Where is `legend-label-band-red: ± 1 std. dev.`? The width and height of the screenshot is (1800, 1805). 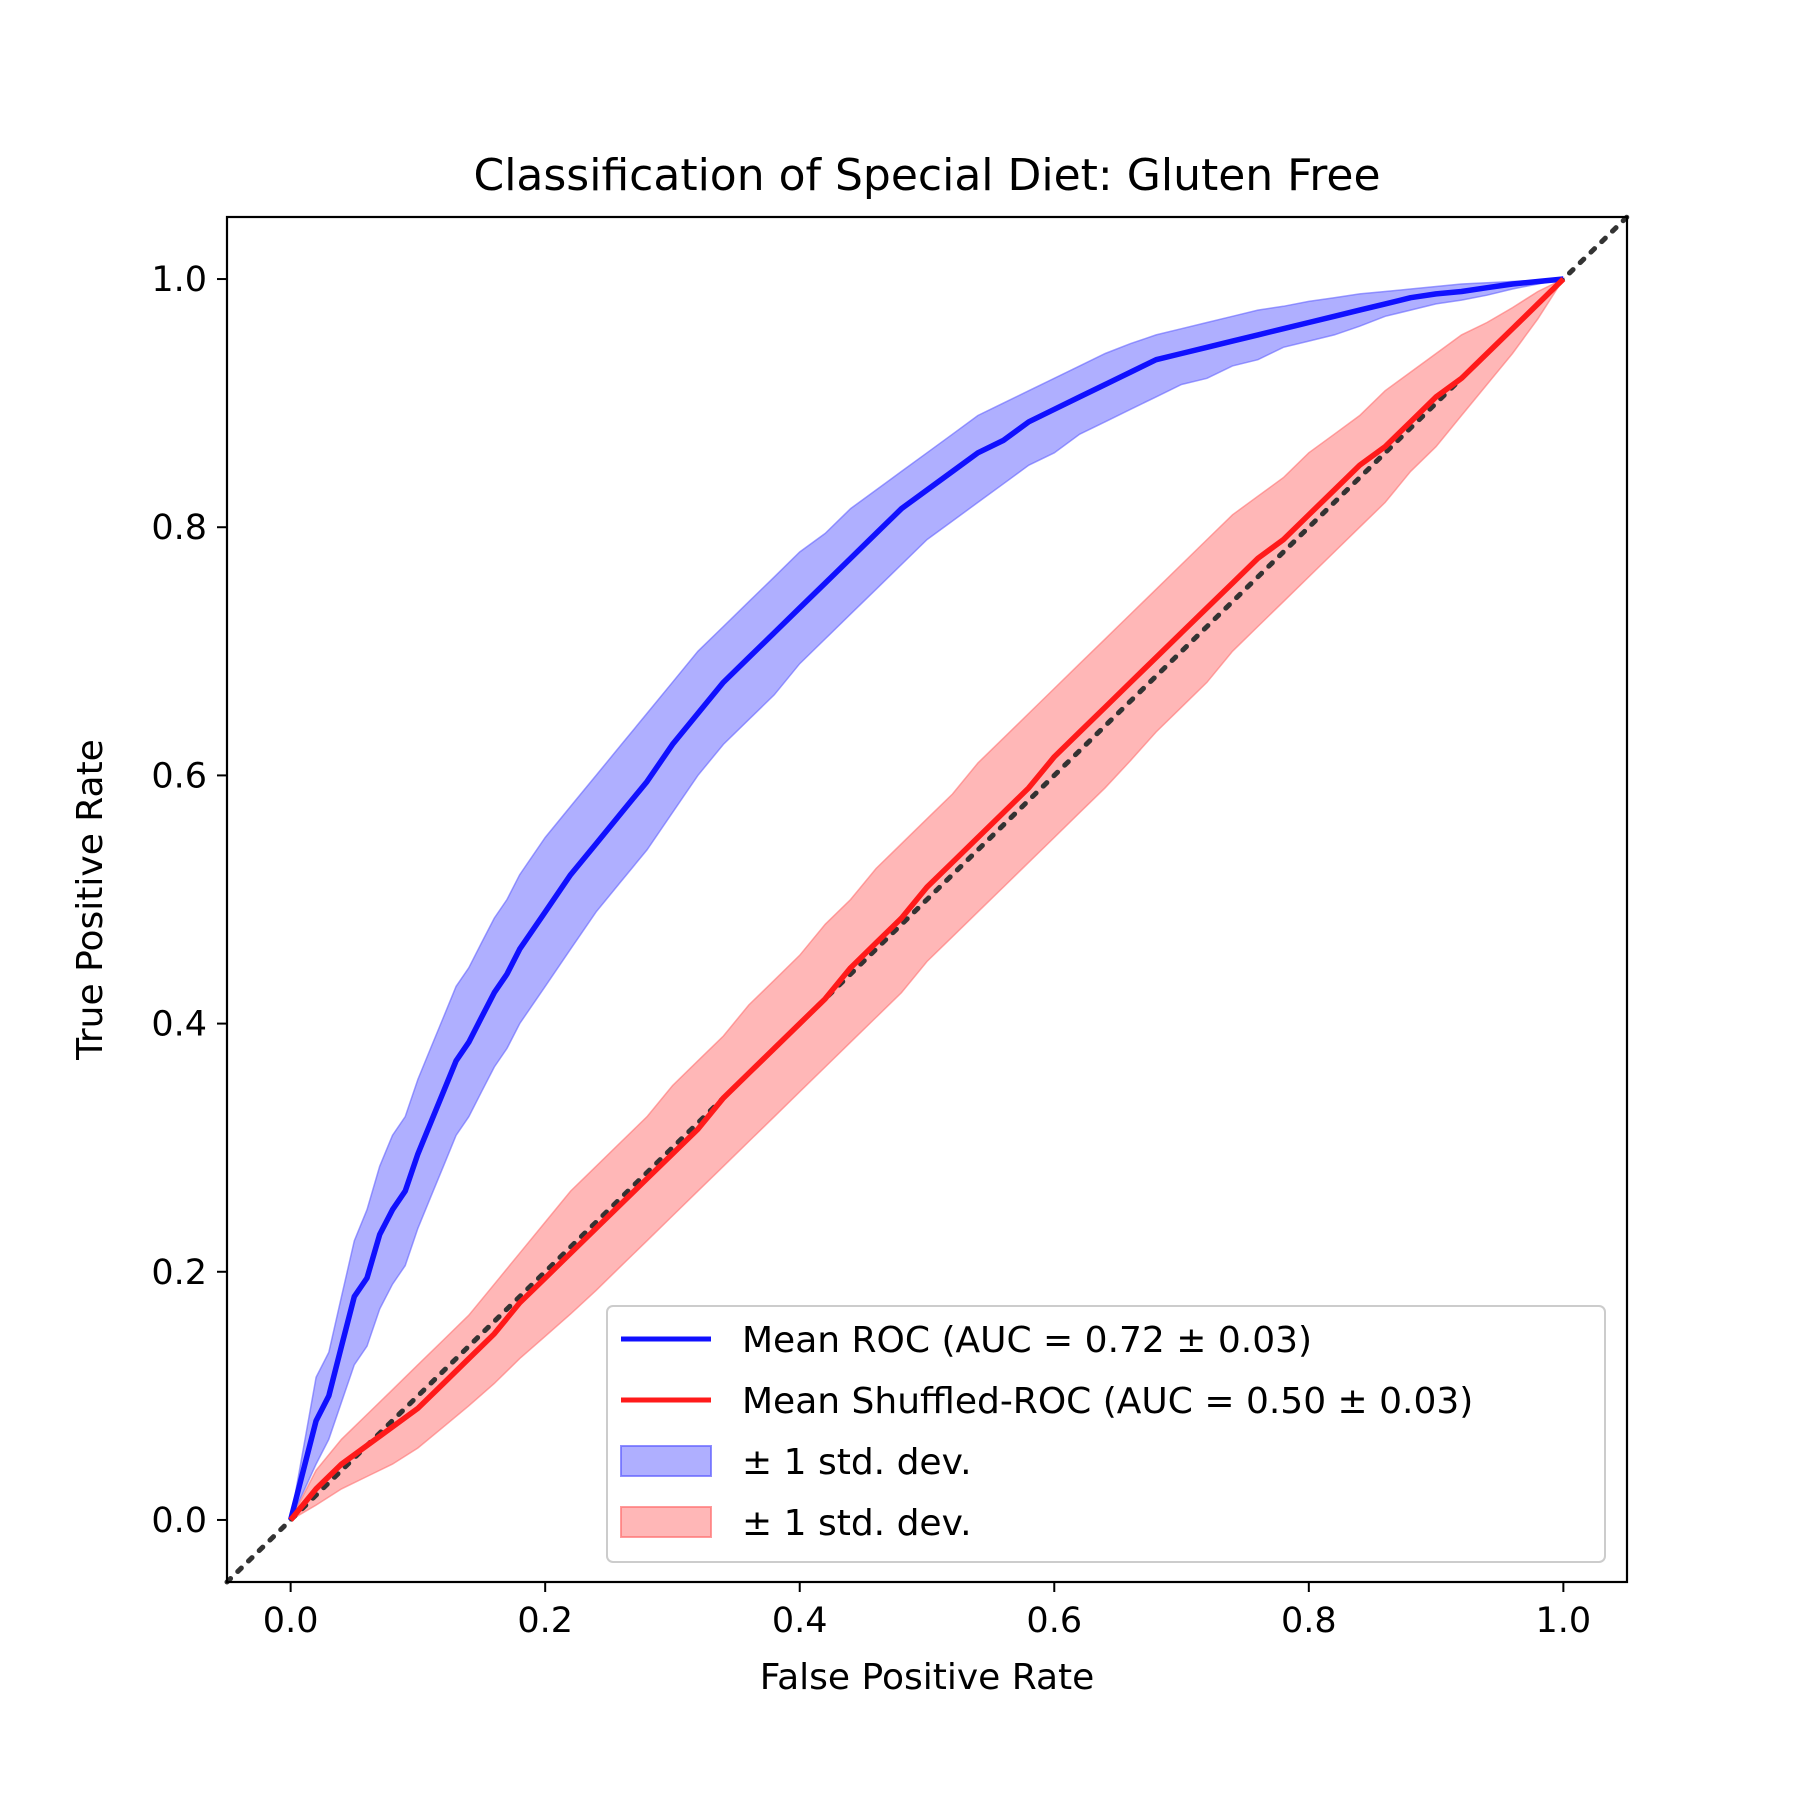 legend-label-band-red: ± 1 std. dev. is located at coordinates (857, 1523).